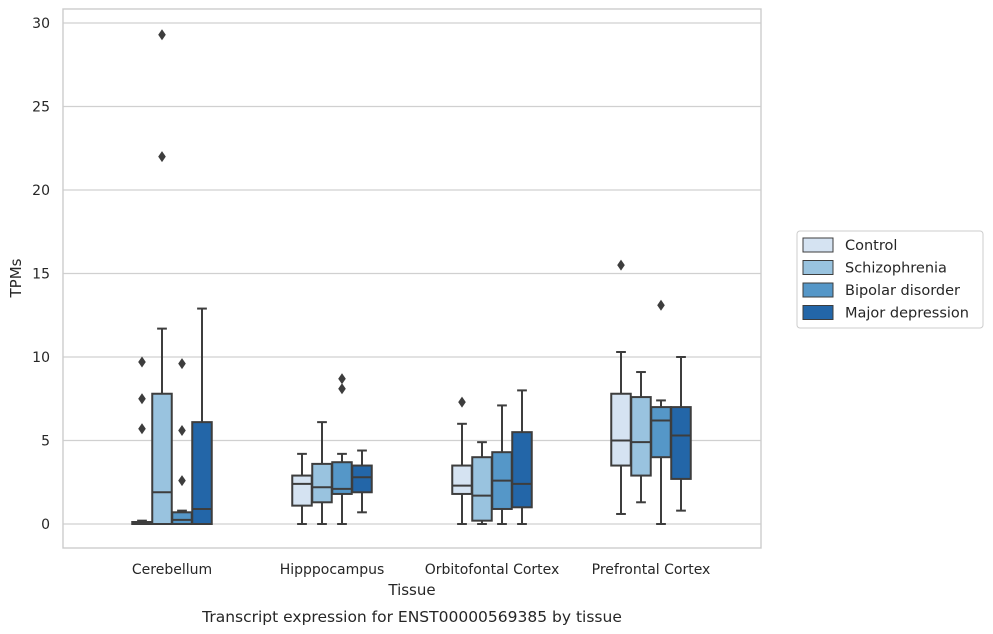  Describe the element at coordinates (41, 358) in the screenshot. I see `y-tick-label-10: 10` at that location.